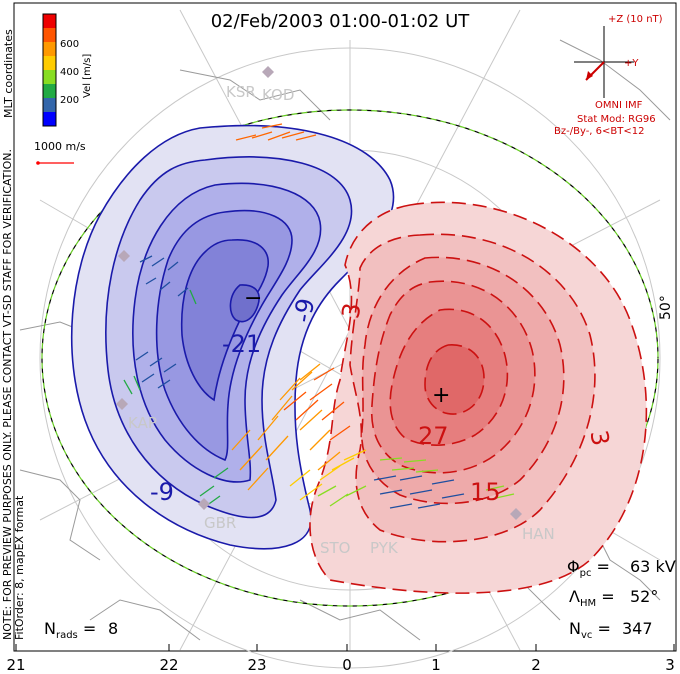  I want to click on mlt-tick-23: 23, so click(256, 665).